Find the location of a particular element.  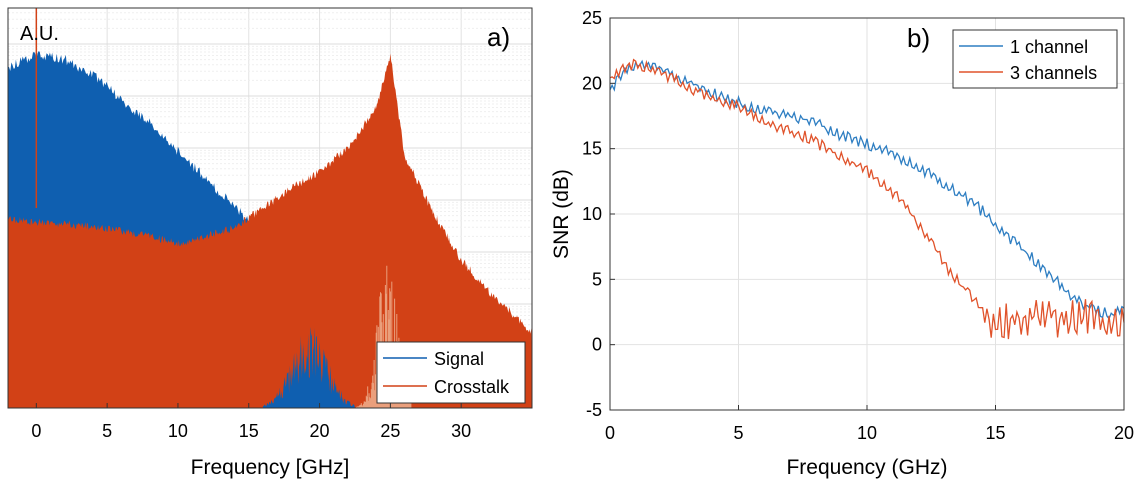

panel-a-x-tick-label: 20 is located at coordinates (320, 431).